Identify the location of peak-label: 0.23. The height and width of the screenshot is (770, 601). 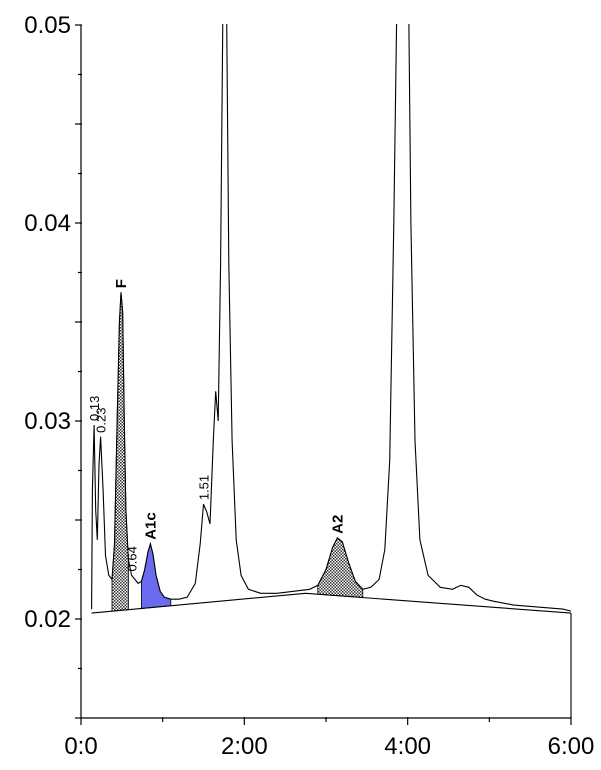
(101, 420).